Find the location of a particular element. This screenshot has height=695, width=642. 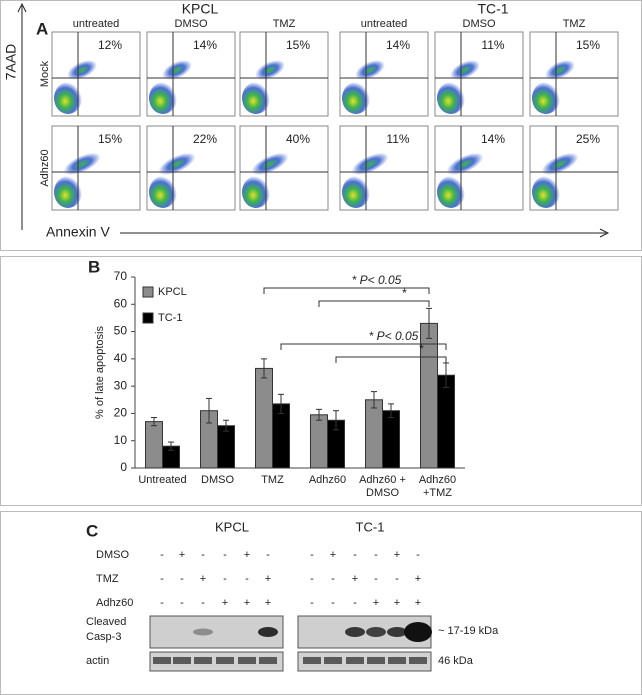

panel-label: A is located at coordinates (42, 28).